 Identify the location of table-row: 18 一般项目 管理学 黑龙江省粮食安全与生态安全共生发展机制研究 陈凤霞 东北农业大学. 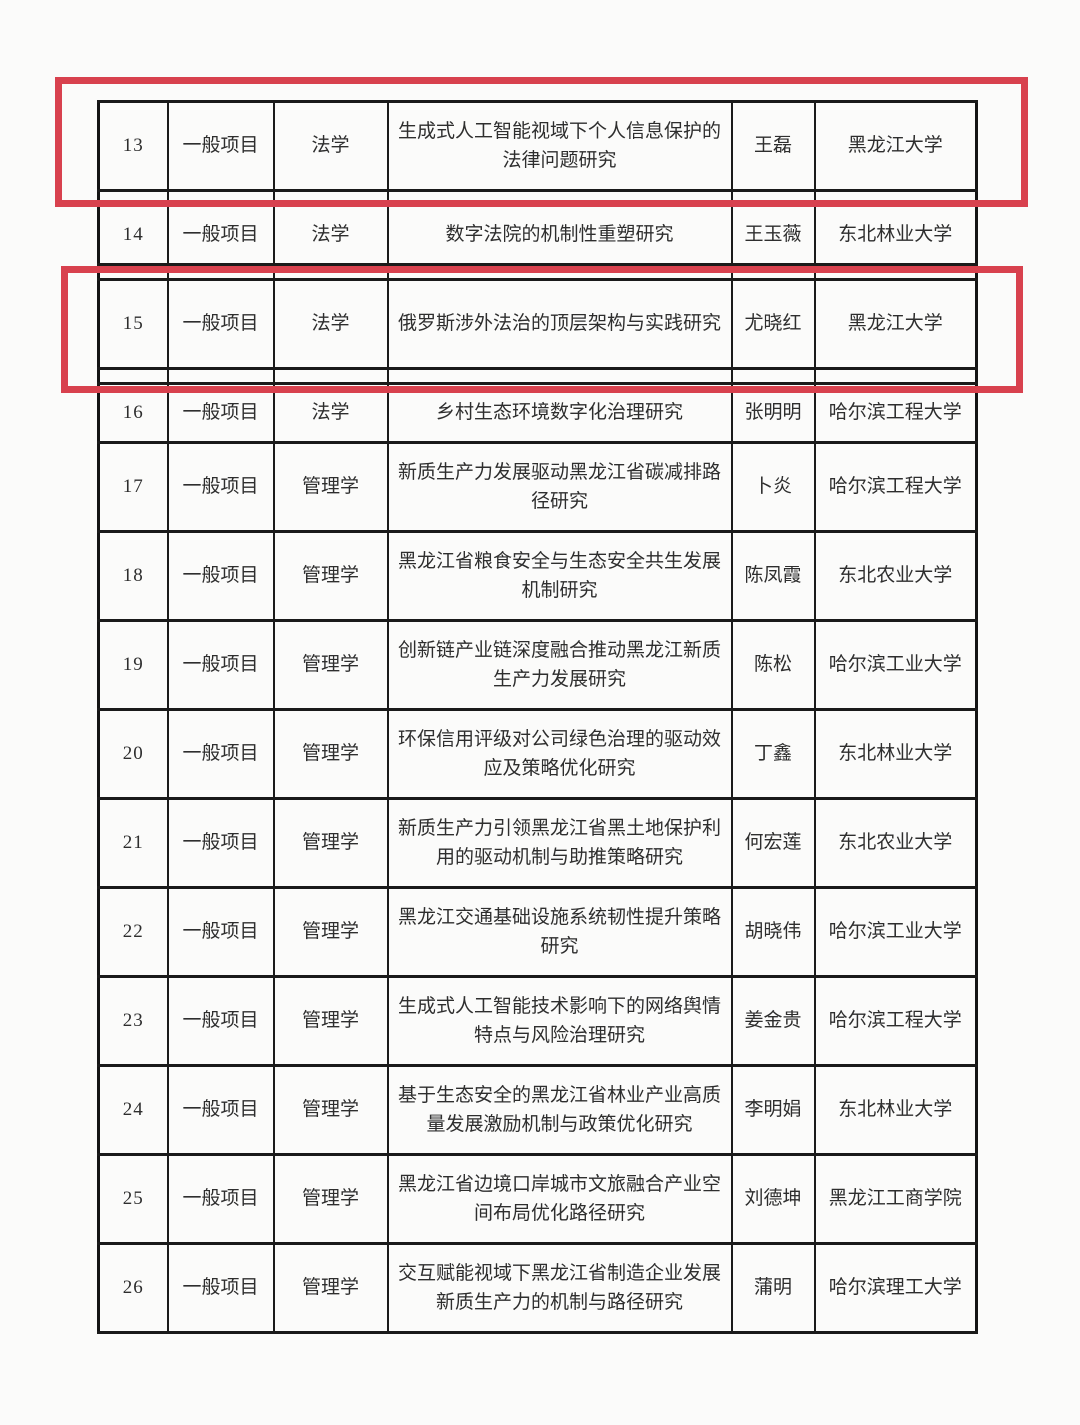
(537, 576).